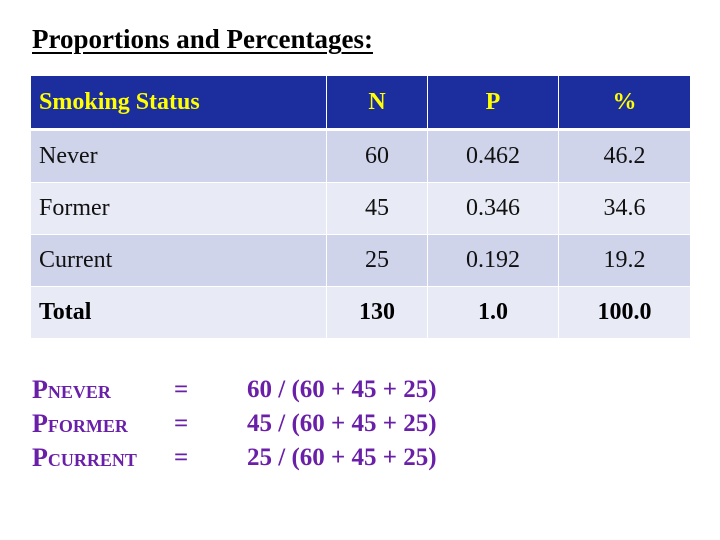  What do you see at coordinates (377, 208) in the screenshot?
I see `table-cell-n: 45` at bounding box center [377, 208].